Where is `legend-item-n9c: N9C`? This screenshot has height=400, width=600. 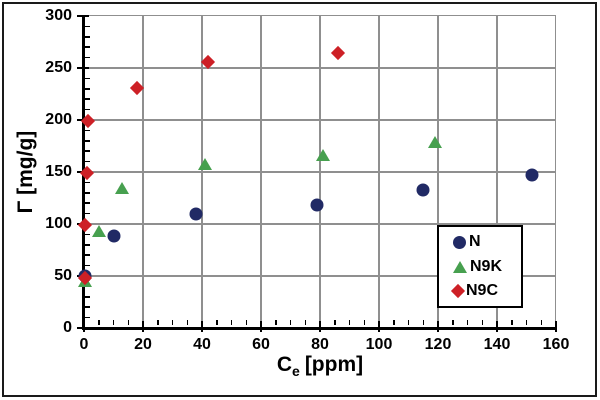
legend-item-n9c: N9C is located at coordinates (485, 291).